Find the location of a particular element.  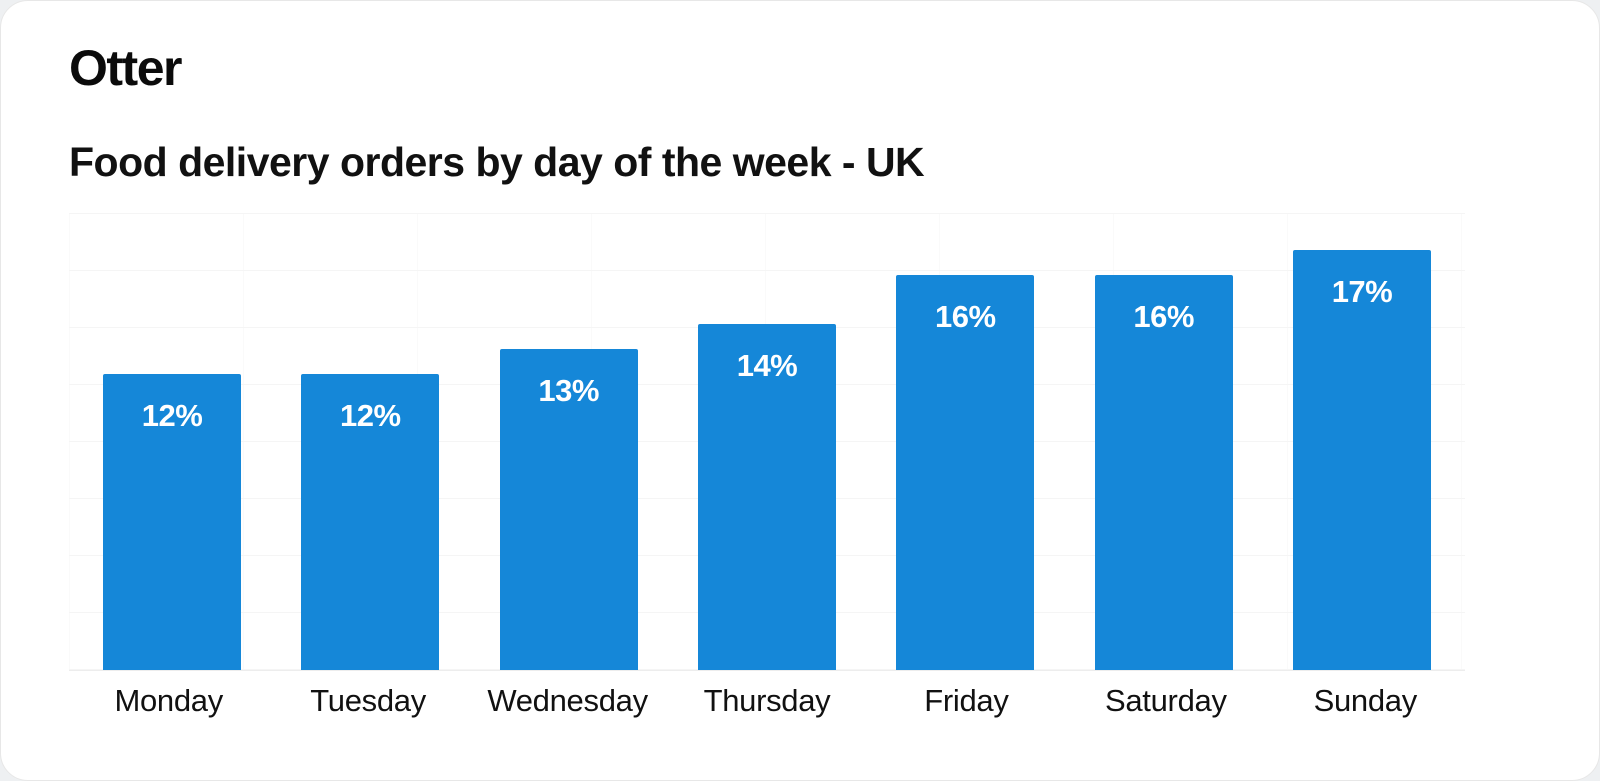

bar-sunday: 17% is located at coordinates (1361, 460).